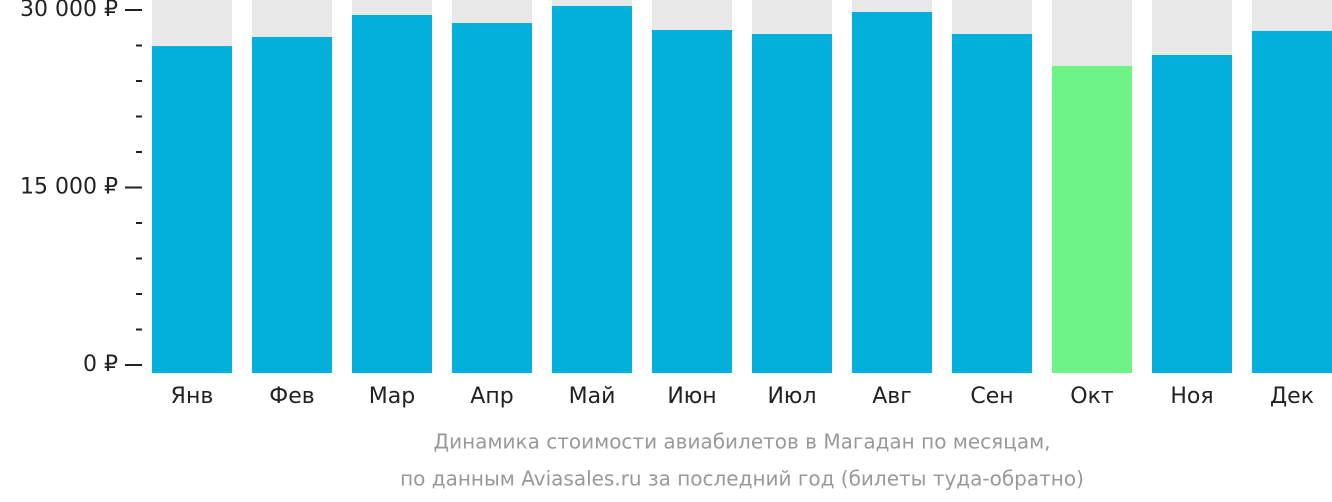  What do you see at coordinates (791, 396) in the screenshot?
I see `x-tick-label: Июл` at bounding box center [791, 396].